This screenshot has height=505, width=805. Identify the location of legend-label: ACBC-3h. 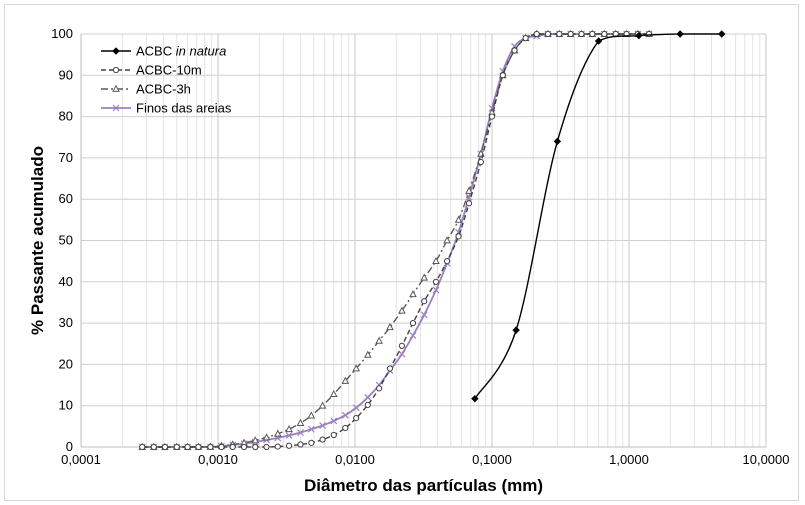
(163, 89).